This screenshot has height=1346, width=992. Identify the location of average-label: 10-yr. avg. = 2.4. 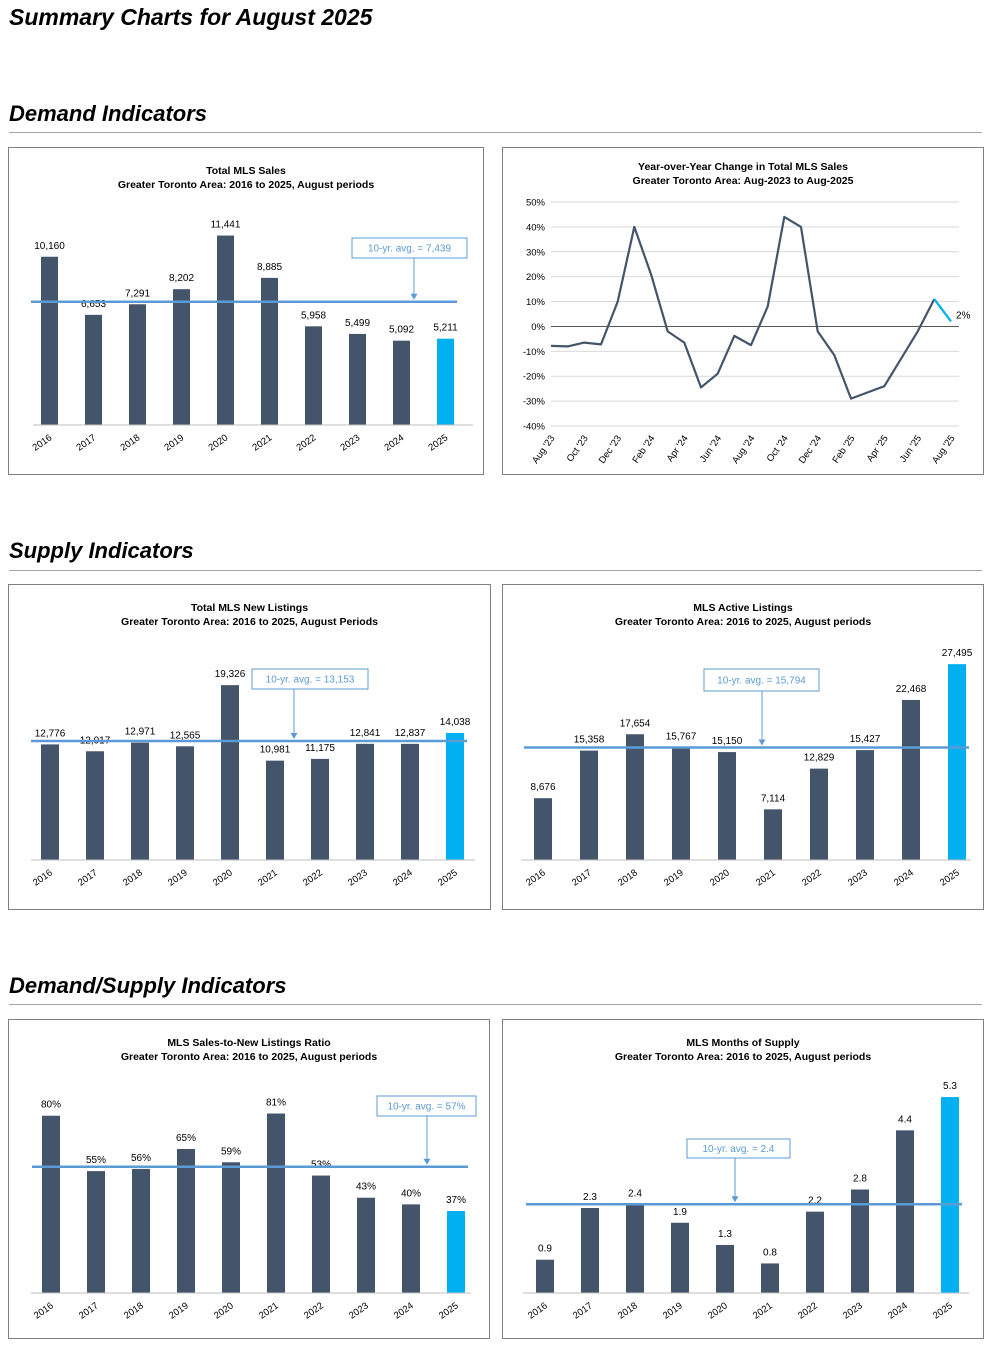
(739, 1149).